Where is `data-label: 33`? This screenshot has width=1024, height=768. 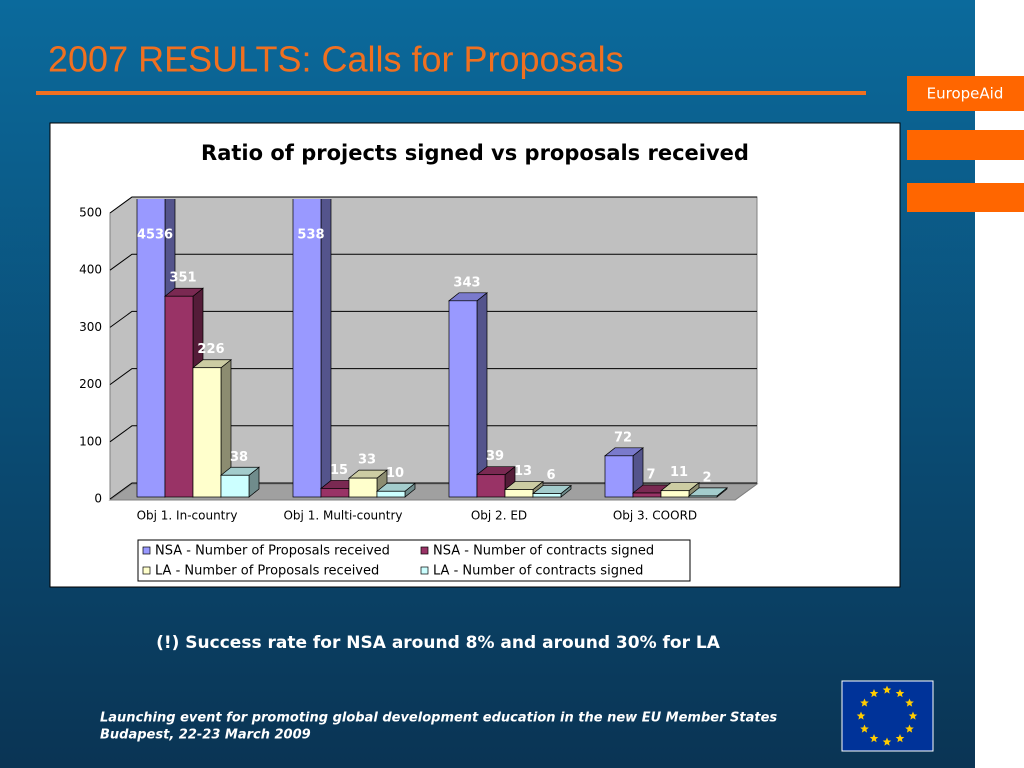
data-label: 33 is located at coordinates (367, 460).